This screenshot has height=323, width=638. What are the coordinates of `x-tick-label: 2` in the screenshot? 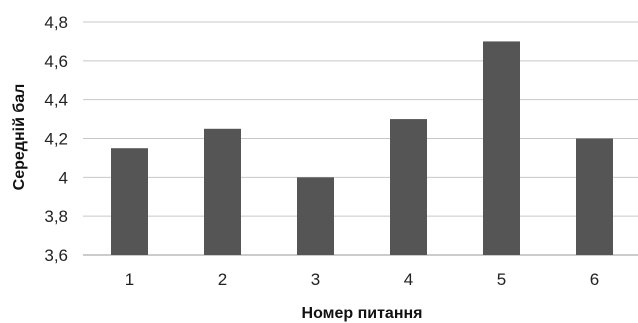 It's located at (222, 279).